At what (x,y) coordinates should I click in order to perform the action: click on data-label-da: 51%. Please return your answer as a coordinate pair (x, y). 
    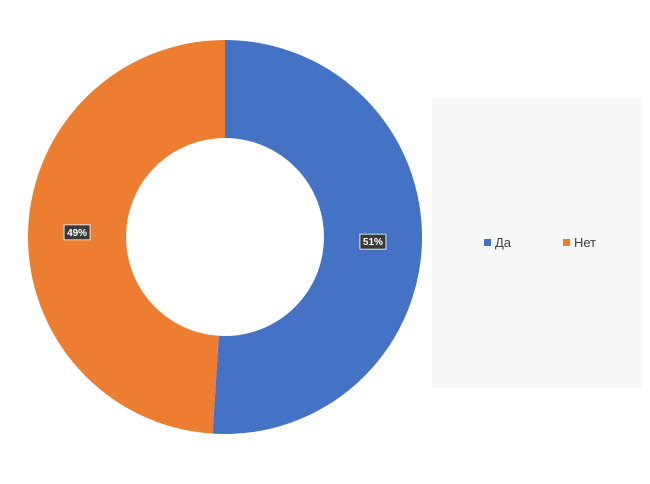
    Looking at the image, I should click on (373, 241).